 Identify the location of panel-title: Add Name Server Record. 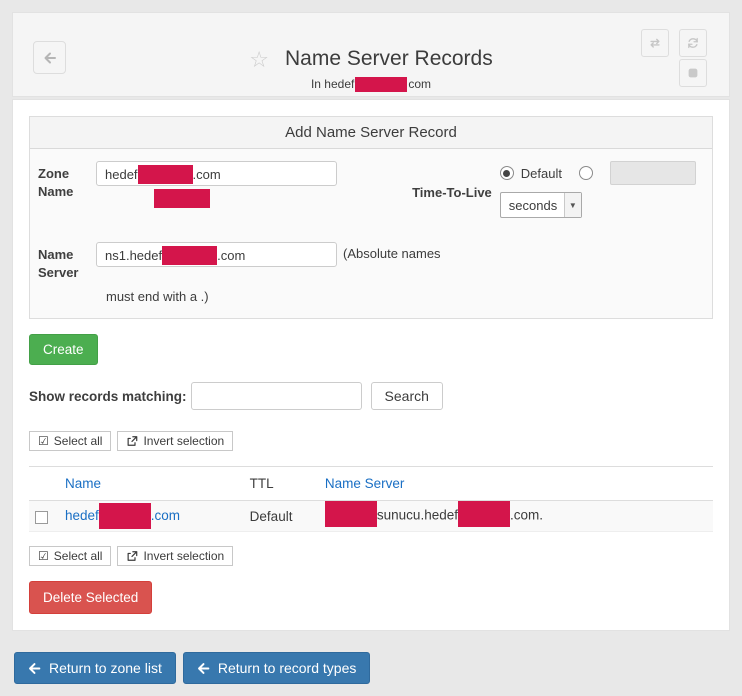
(371, 133).